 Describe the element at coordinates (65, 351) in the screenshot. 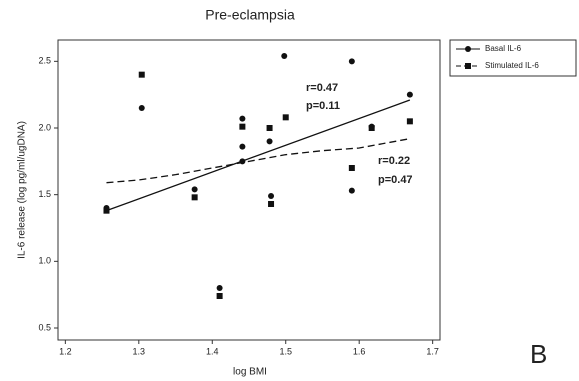

I see `x-tick-label: 1.2` at that location.